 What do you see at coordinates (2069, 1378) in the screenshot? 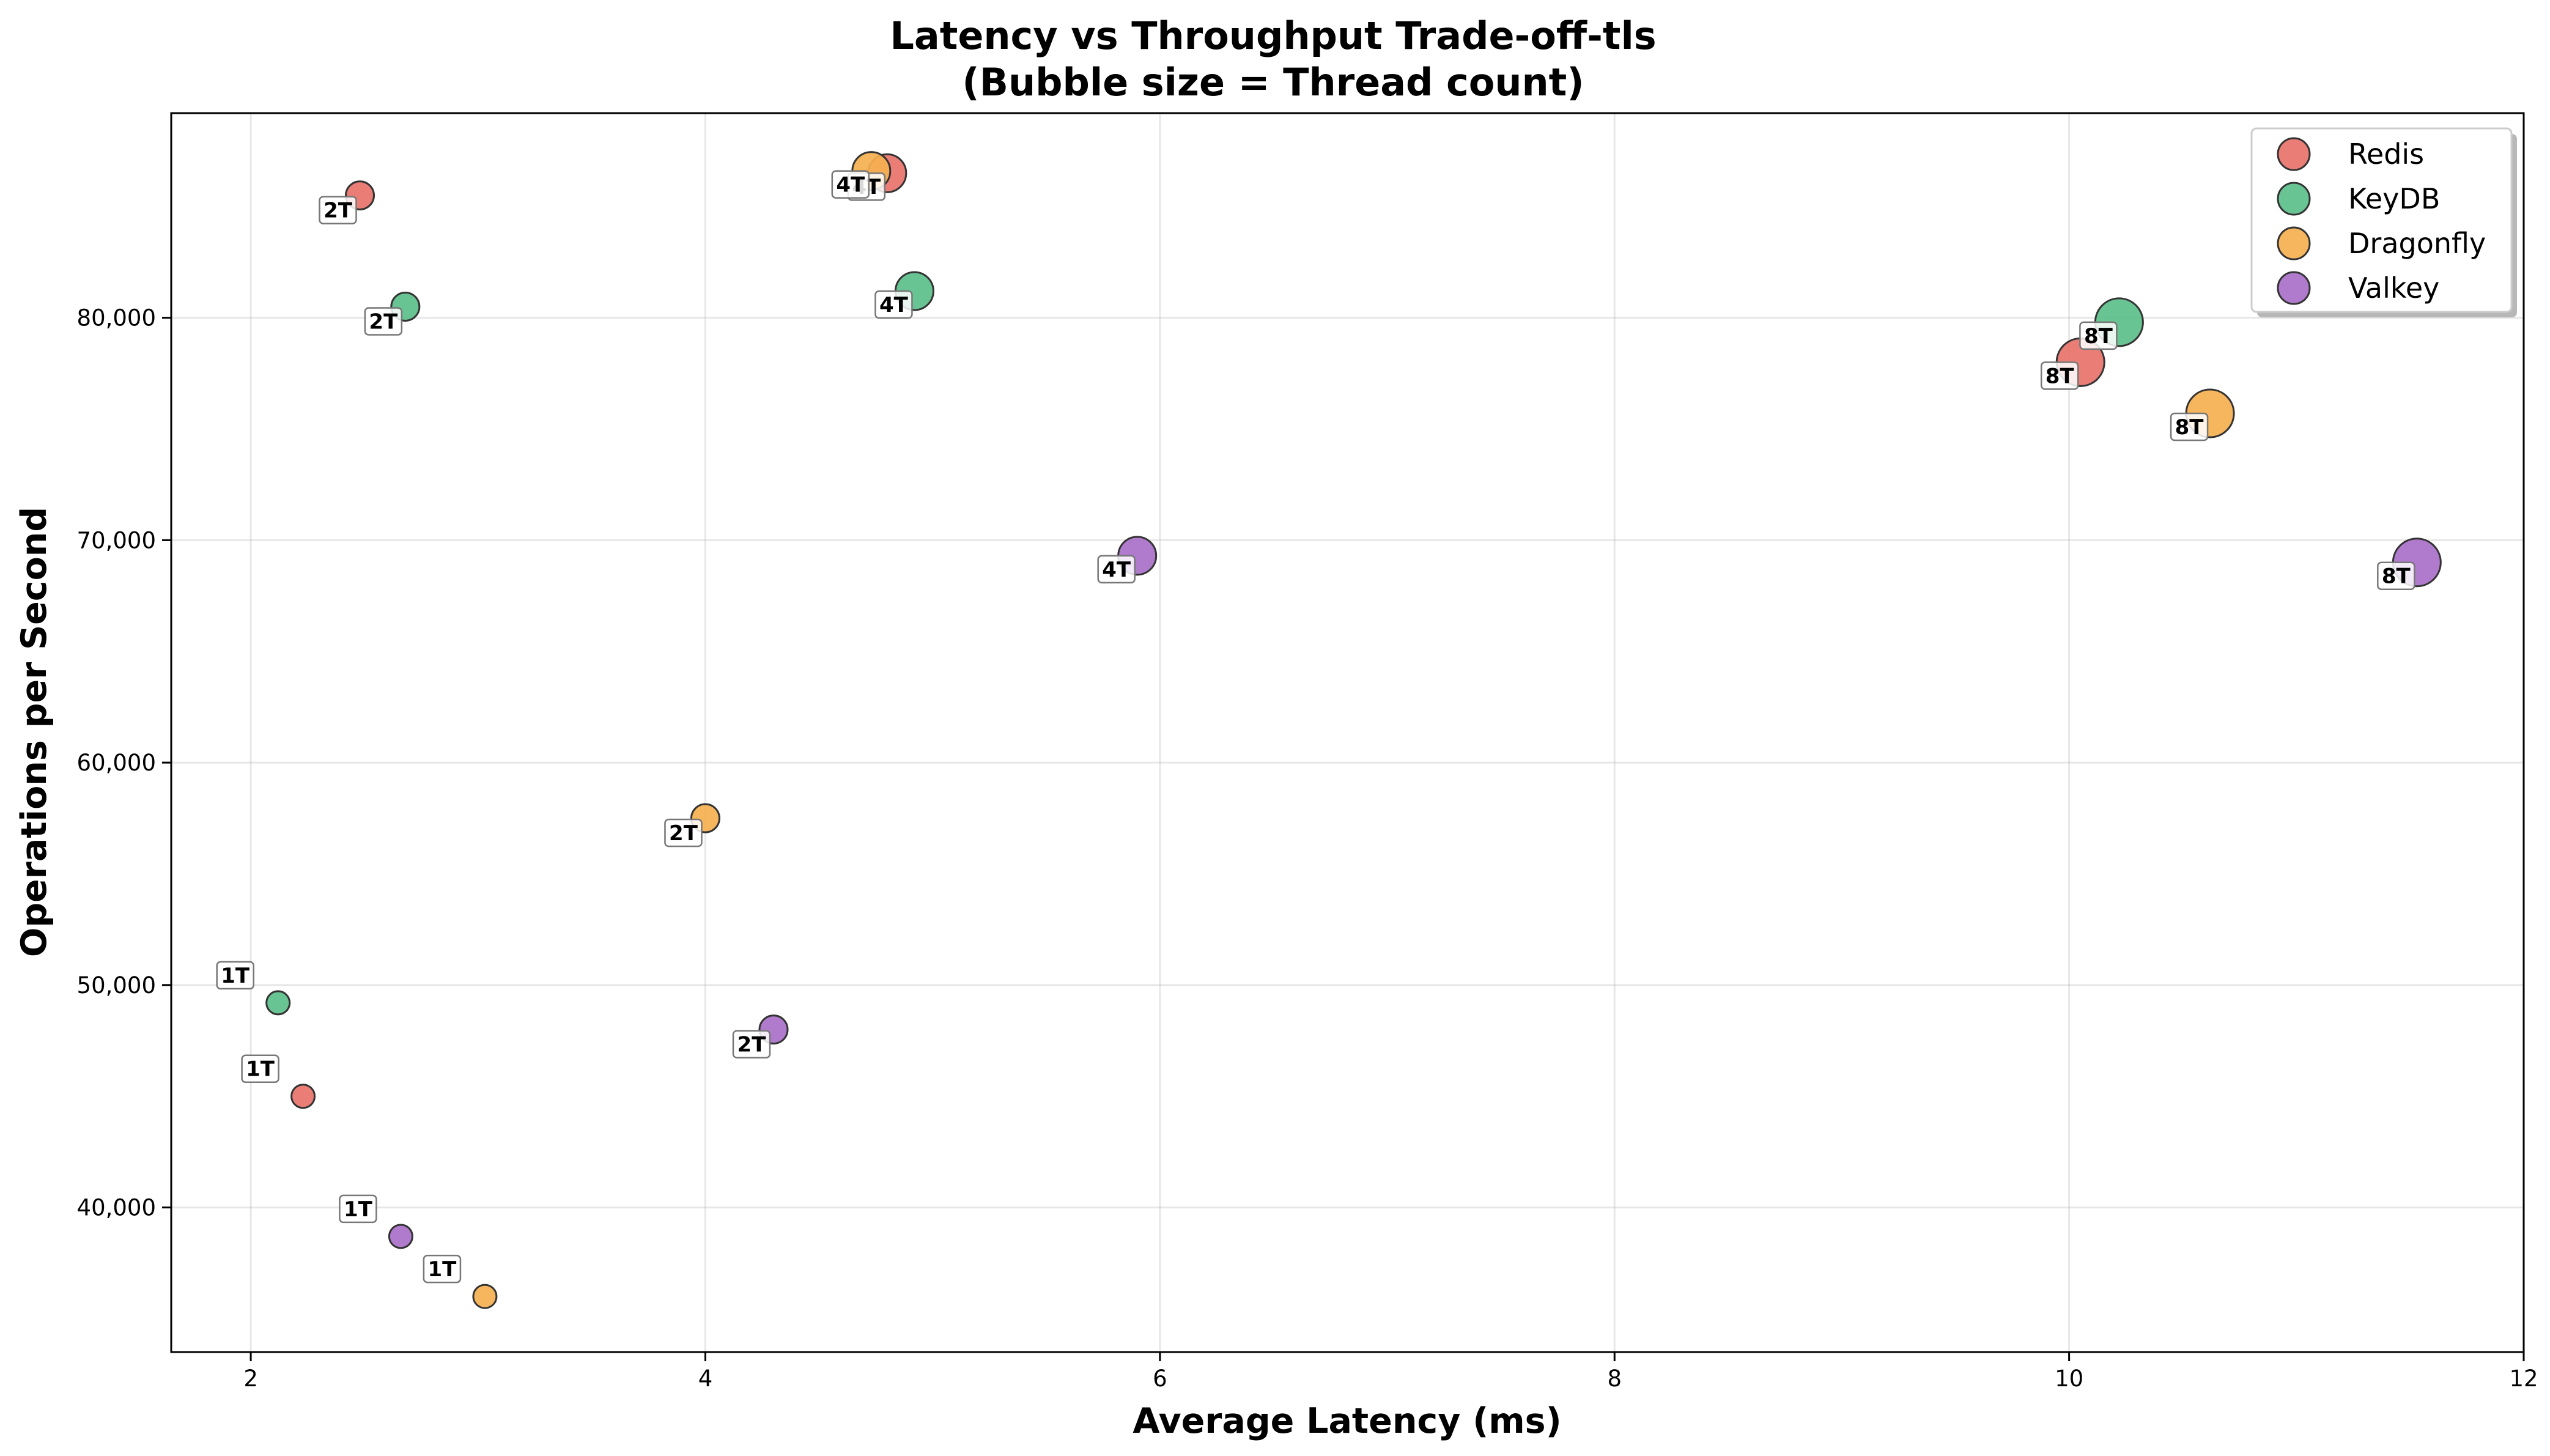
I see `x-tick-label: 10` at bounding box center [2069, 1378].